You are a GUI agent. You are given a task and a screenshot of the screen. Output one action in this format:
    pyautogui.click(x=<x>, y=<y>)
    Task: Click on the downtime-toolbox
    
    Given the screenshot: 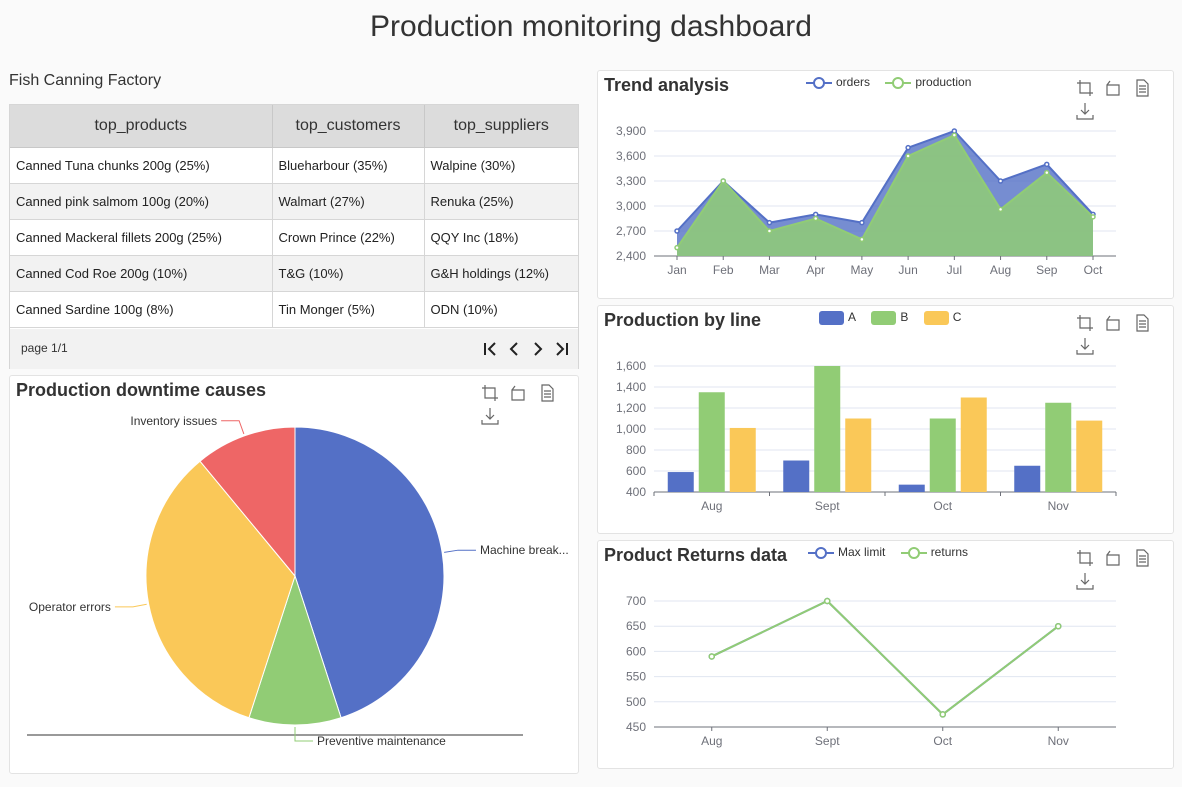 What is the action you would take?
    pyautogui.click(x=526, y=407)
    